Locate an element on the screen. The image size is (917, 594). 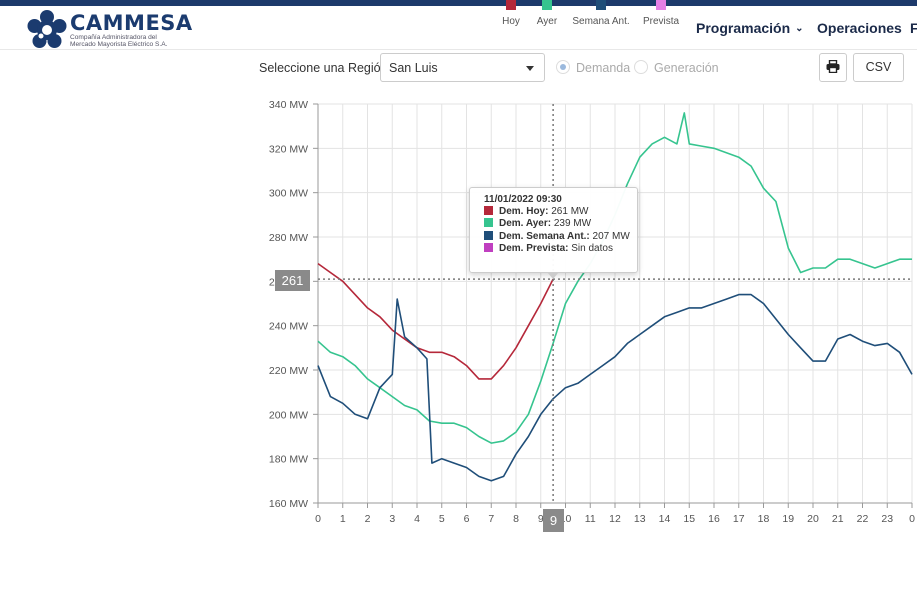
region-label: Seleccione una Región is located at coordinates (323, 68).